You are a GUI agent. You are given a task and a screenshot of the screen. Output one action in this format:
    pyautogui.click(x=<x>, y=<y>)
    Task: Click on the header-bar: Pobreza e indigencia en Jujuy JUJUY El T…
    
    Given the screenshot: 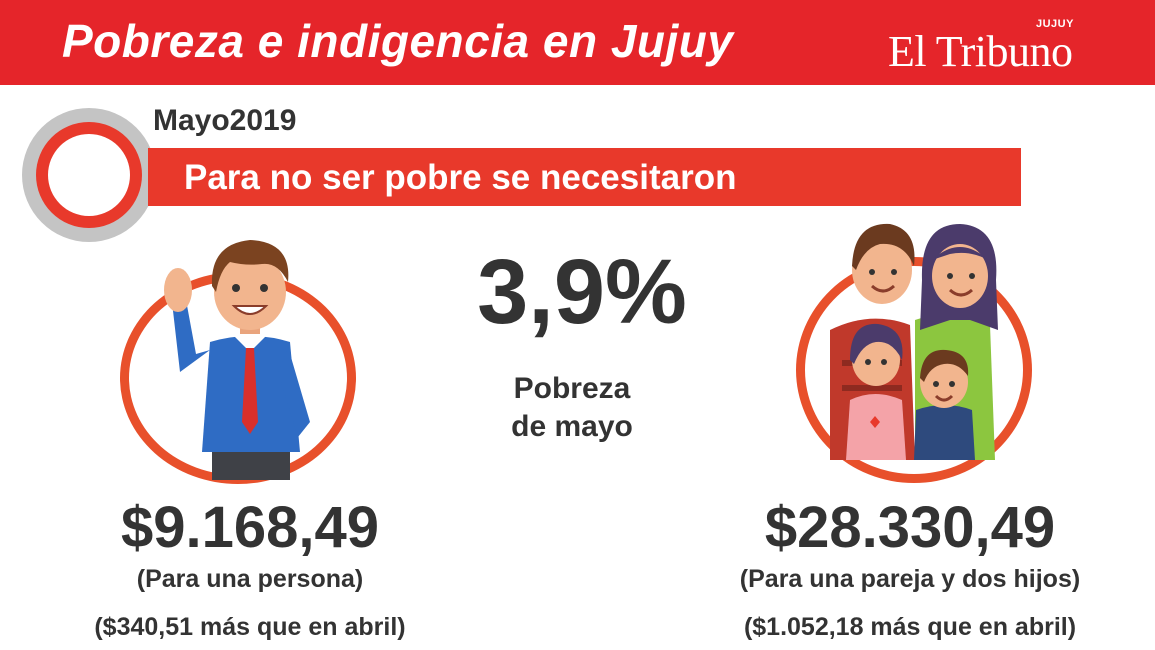 What is the action you would take?
    pyautogui.click(x=577, y=42)
    